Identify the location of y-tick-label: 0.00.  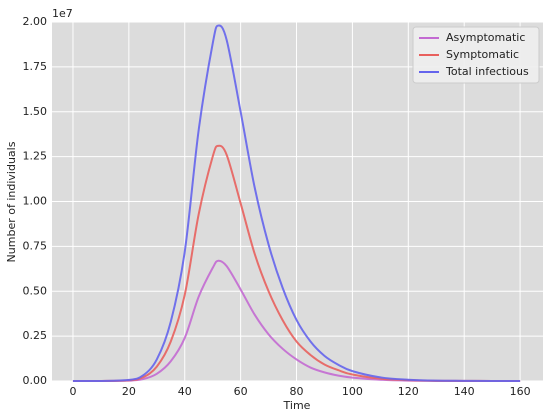
(35, 380).